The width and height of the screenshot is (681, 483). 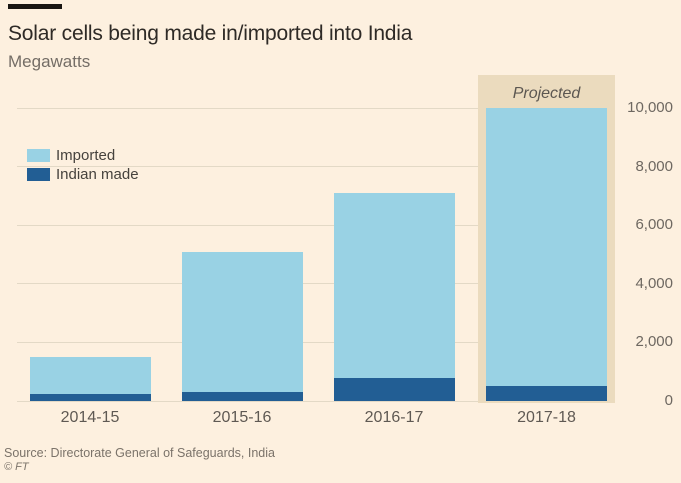 What do you see at coordinates (654, 166) in the screenshot?
I see `y-tick-label: 8,000` at bounding box center [654, 166].